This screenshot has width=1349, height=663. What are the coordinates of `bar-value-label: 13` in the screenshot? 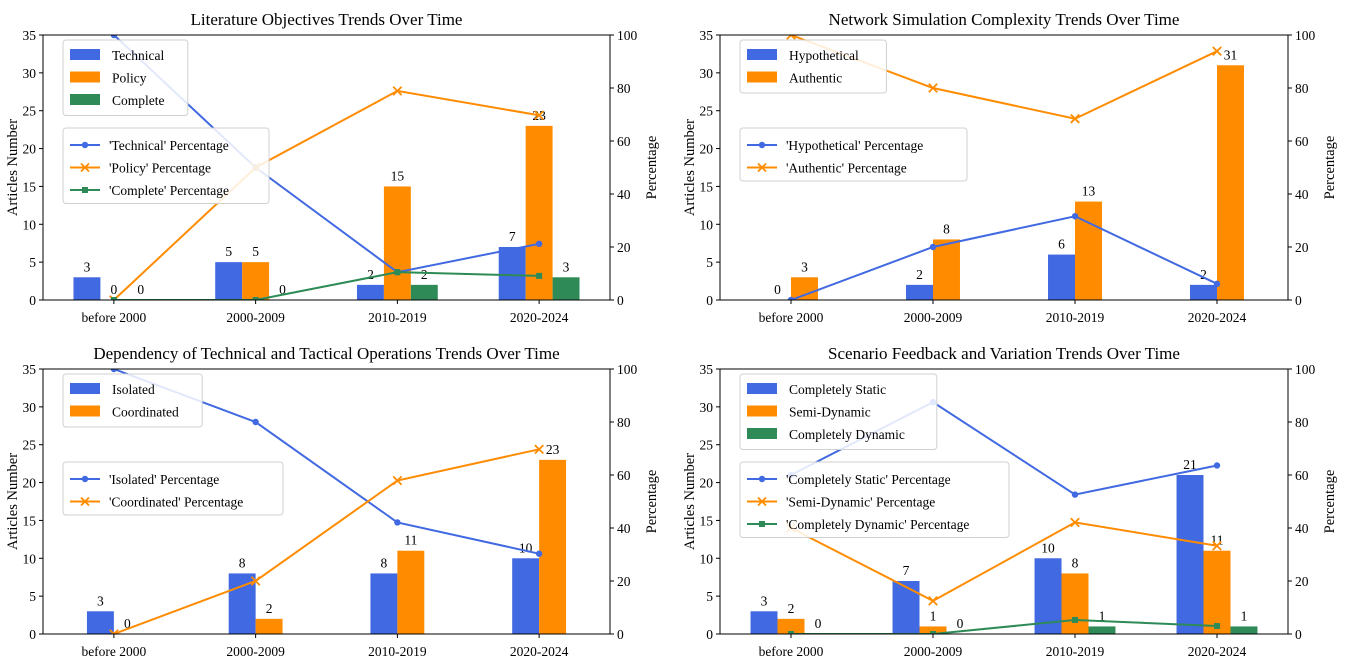 It's located at (1089, 191).